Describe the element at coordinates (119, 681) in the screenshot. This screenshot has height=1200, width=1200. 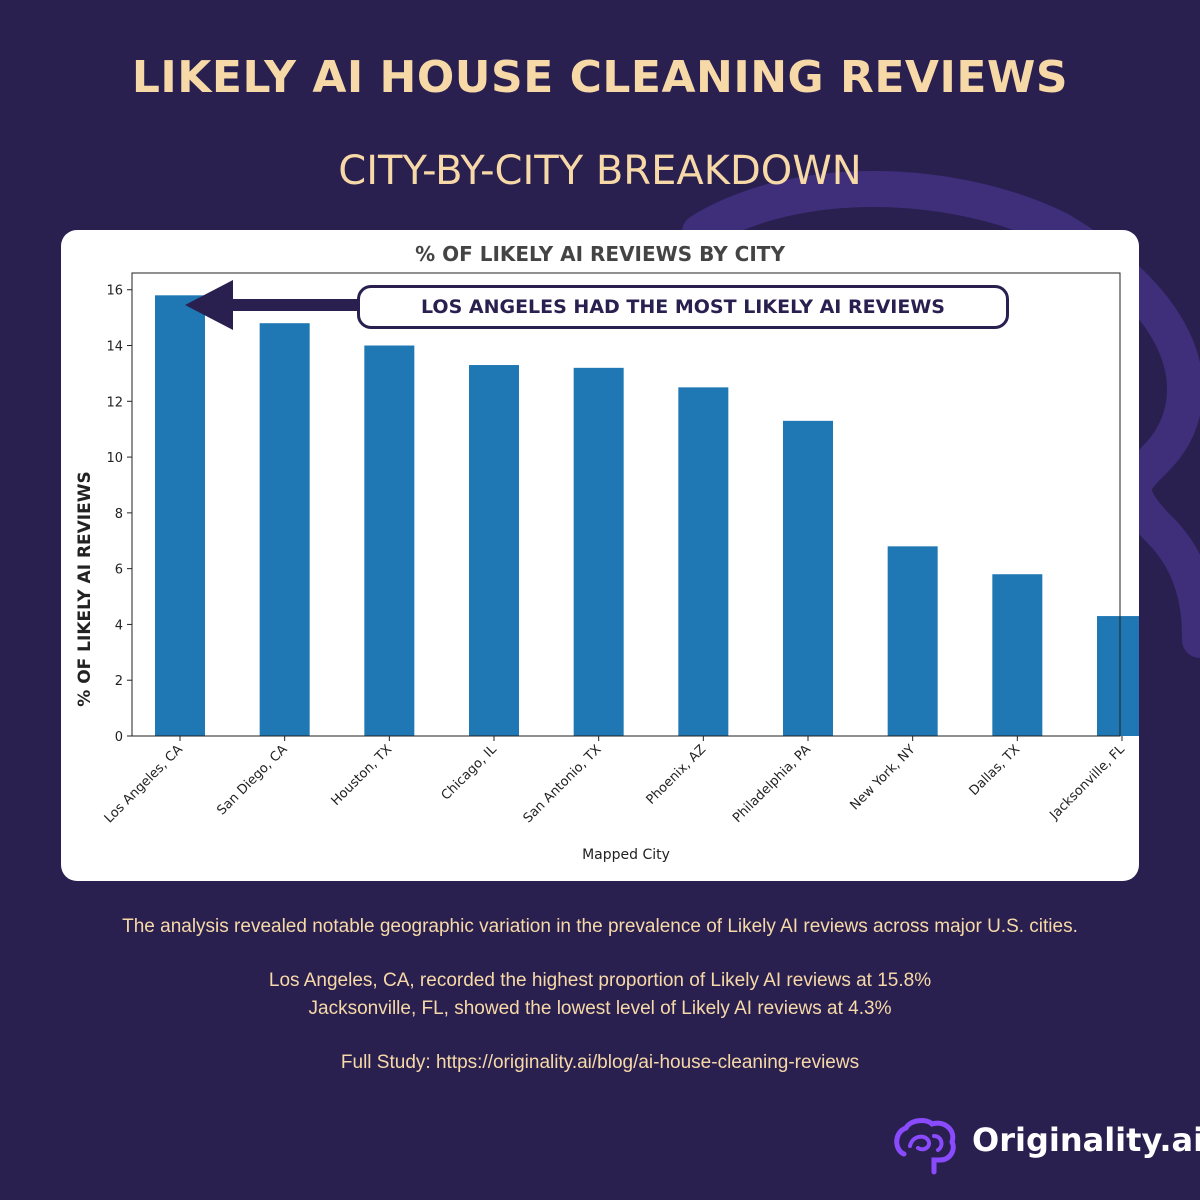
I see `y-tick-label-1: 2` at that location.